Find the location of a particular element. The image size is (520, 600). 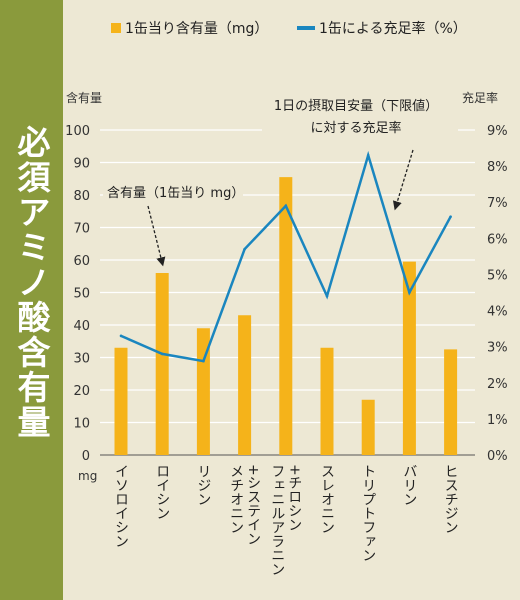

category-label: ヒスチジン is located at coordinates (451, 499).